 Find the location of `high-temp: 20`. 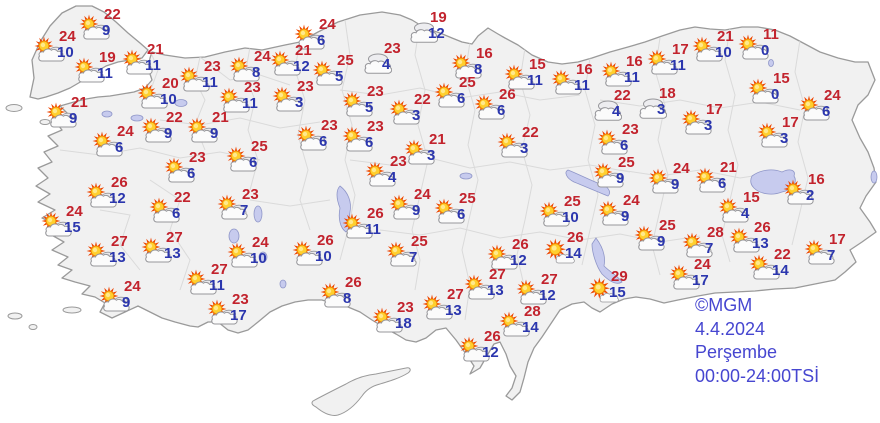

high-temp: 20 is located at coordinates (170, 83).